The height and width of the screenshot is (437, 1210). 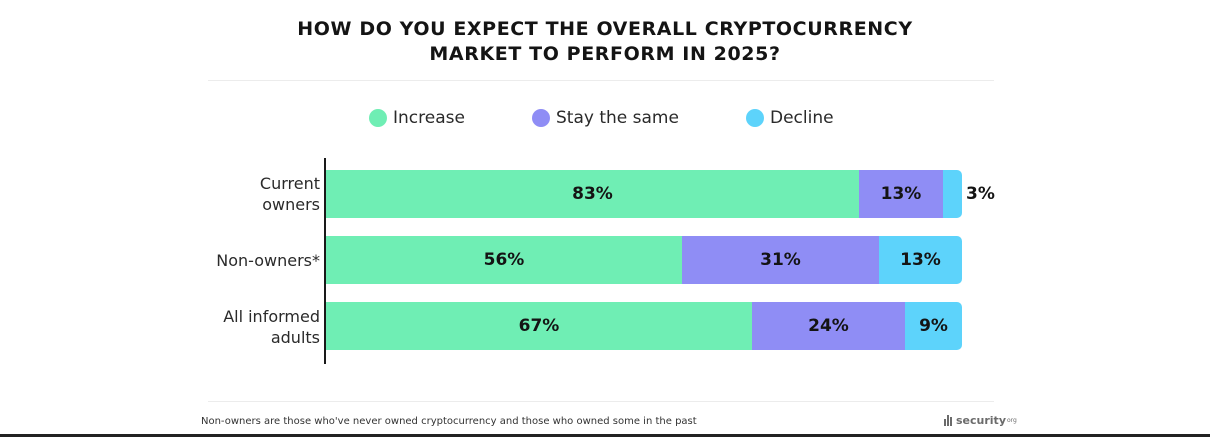 I want to click on data-label-decline: 13%, so click(x=920, y=260).